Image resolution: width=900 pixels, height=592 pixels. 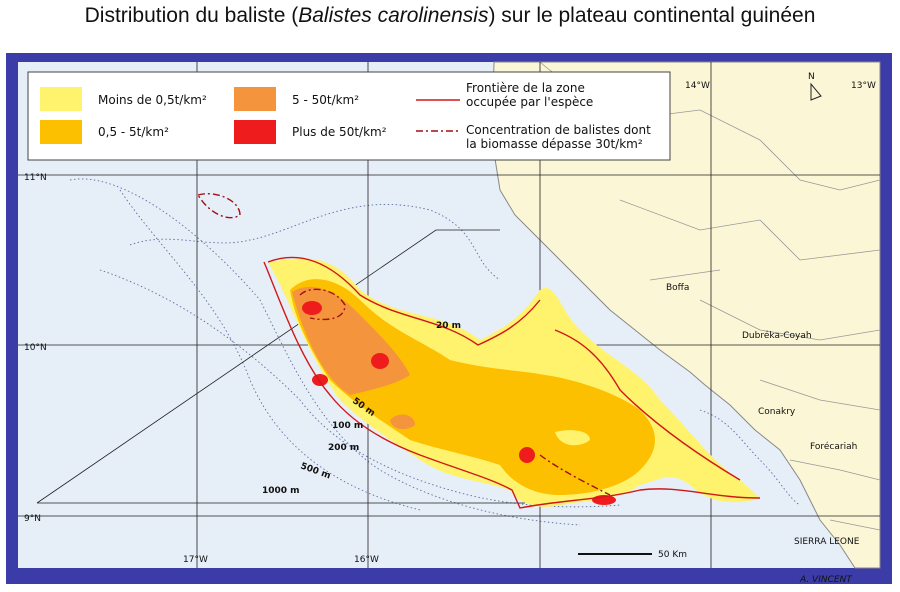 What do you see at coordinates (811, 77) in the screenshot?
I see `north-label: N` at bounding box center [811, 77].